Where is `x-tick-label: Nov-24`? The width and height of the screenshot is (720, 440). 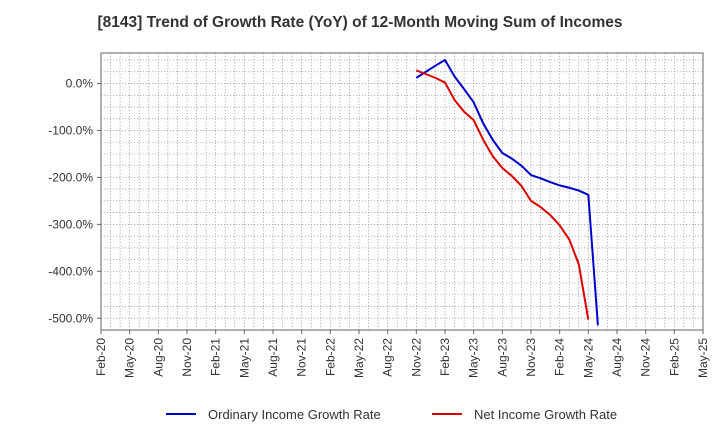
x-tick-label: Nov-24 is located at coordinates (646, 357).